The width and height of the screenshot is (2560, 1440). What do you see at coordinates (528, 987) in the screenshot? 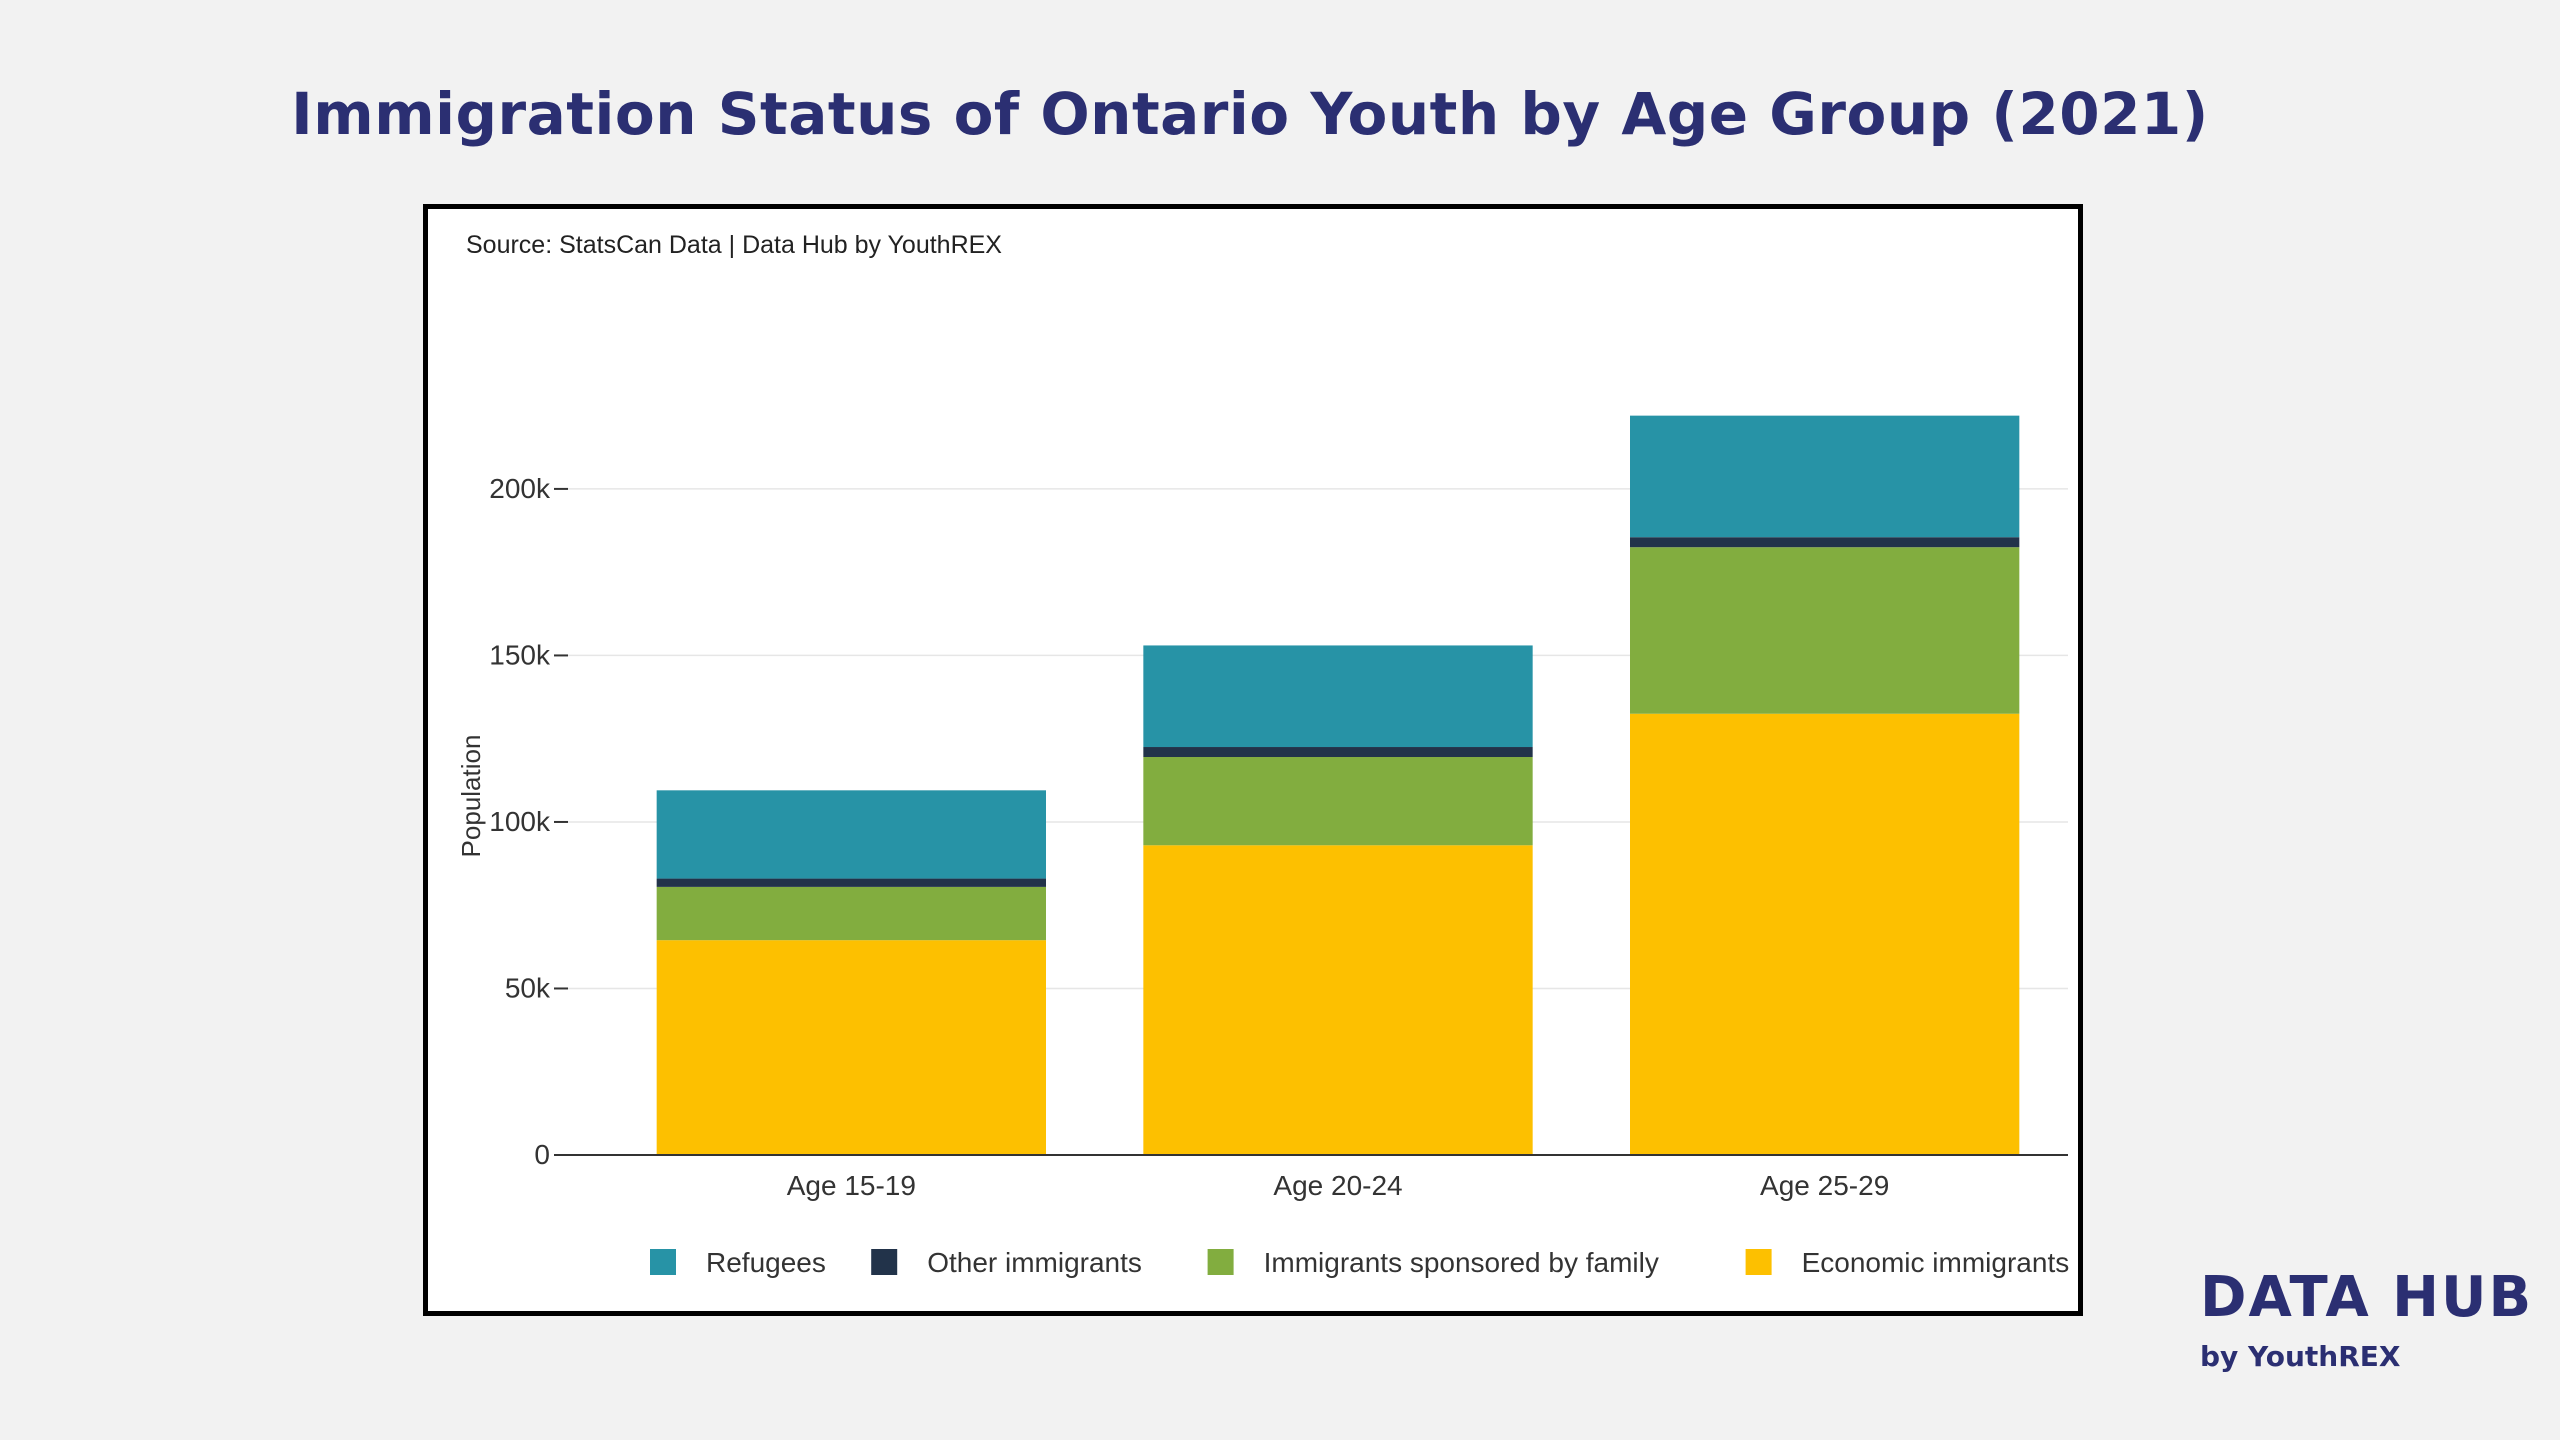
I see `y-tick-label: 50k` at bounding box center [528, 987].